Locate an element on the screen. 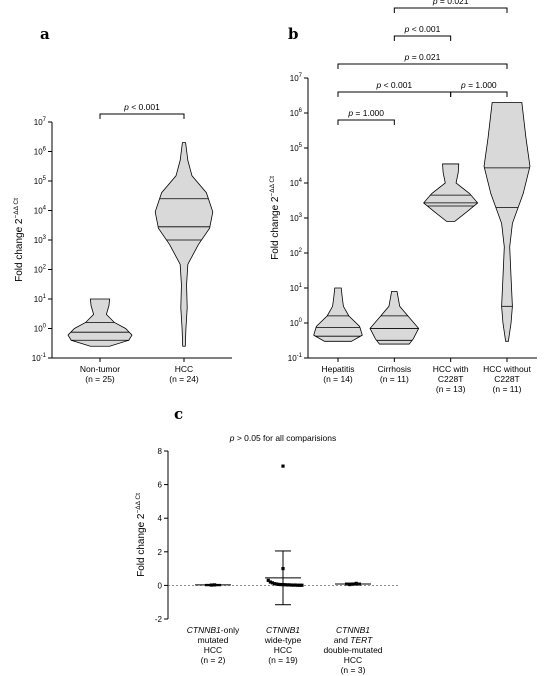 The height and width of the screenshot is (676, 550). category-n-label: (n = 24) is located at coordinates (184, 379).